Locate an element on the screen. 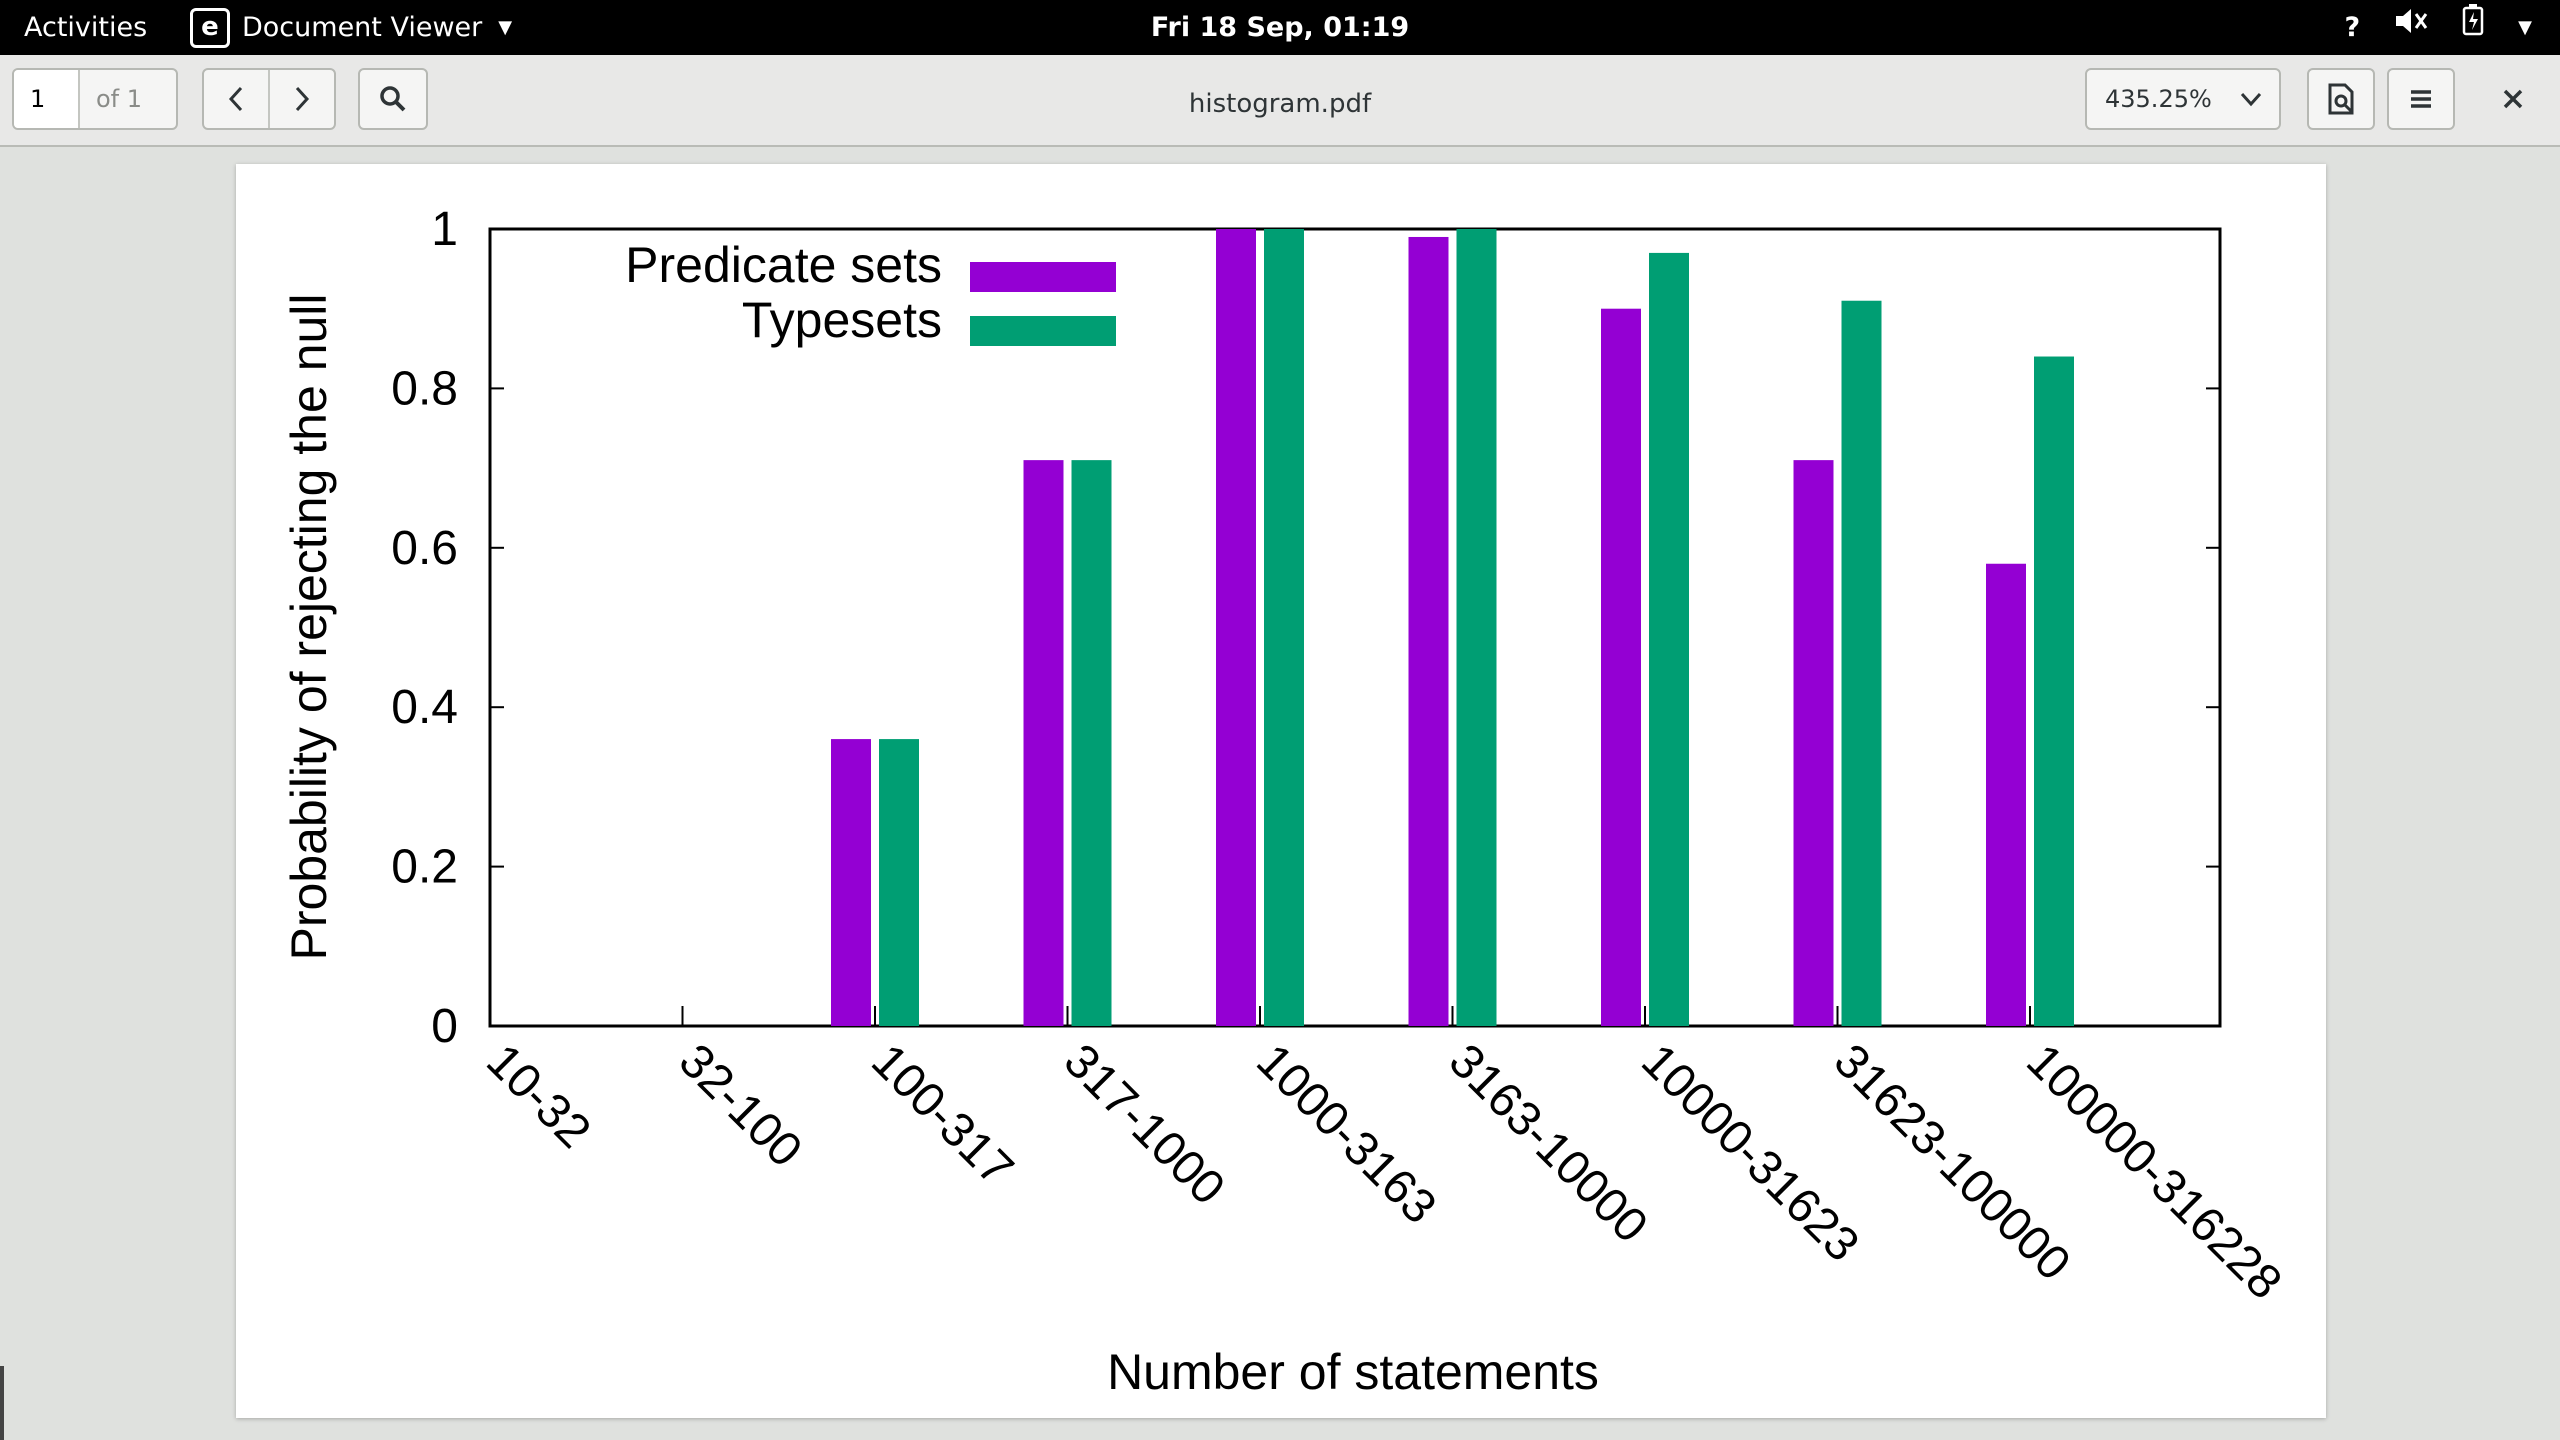 The image size is (2560, 1440). y-axis-title: Probability of rejecting the null is located at coordinates (309, 626).